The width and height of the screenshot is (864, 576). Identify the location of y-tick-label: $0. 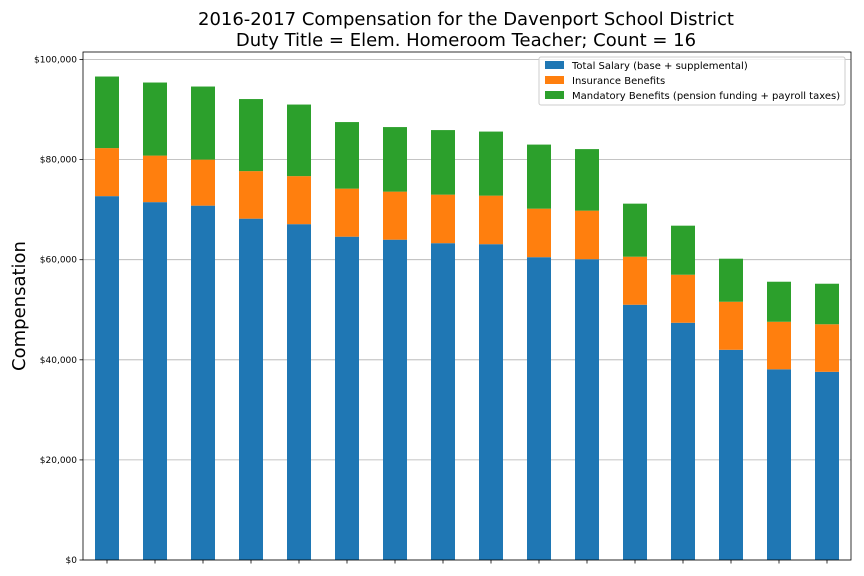
(72, 561).